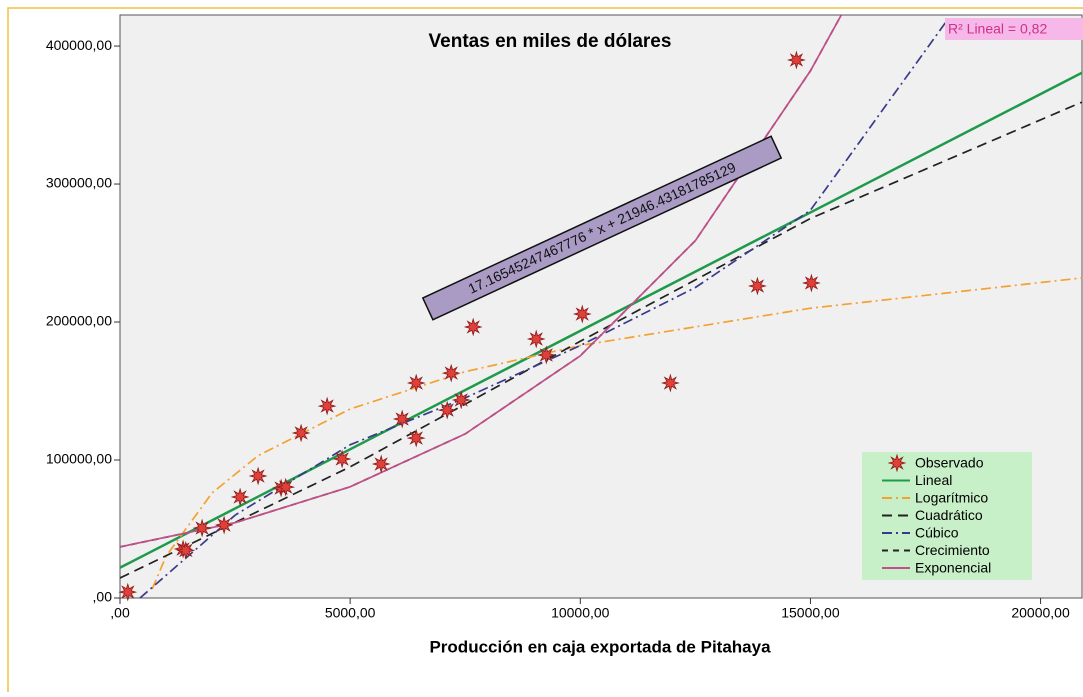 The height and width of the screenshot is (697, 1083). Describe the element at coordinates (937, 533) in the screenshot. I see `legend-label: Cúbico` at that location.